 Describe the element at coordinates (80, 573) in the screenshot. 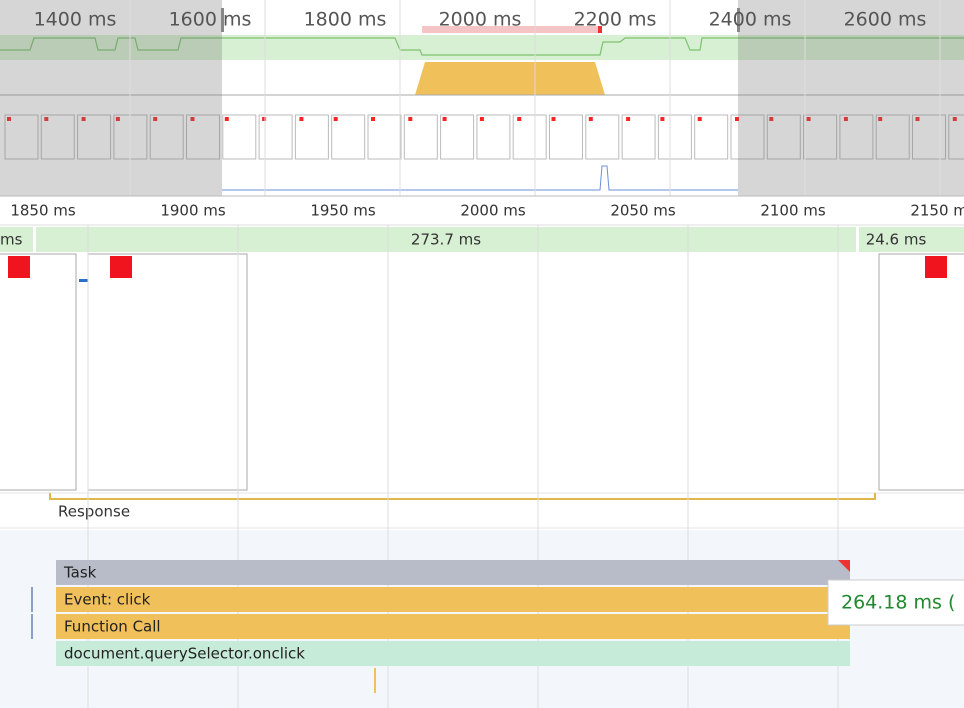

I see `flame-label: Task` at that location.